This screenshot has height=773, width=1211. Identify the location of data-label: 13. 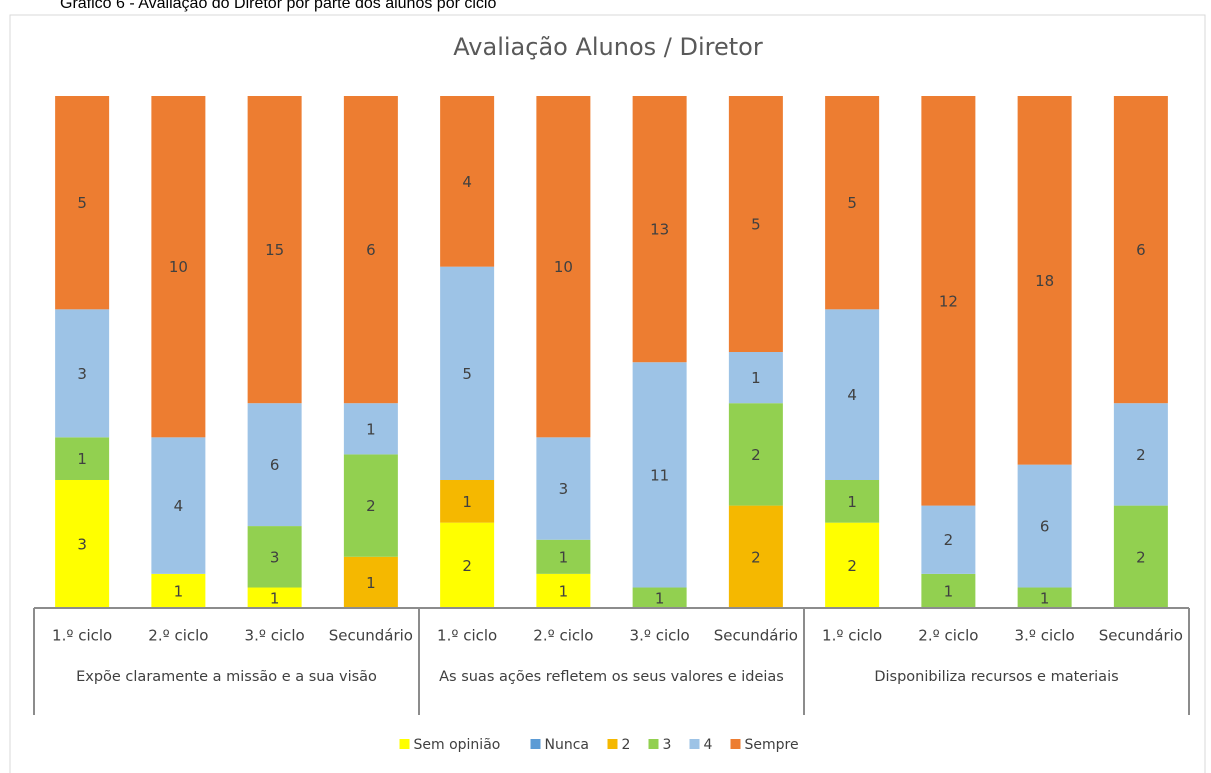
(659, 230).